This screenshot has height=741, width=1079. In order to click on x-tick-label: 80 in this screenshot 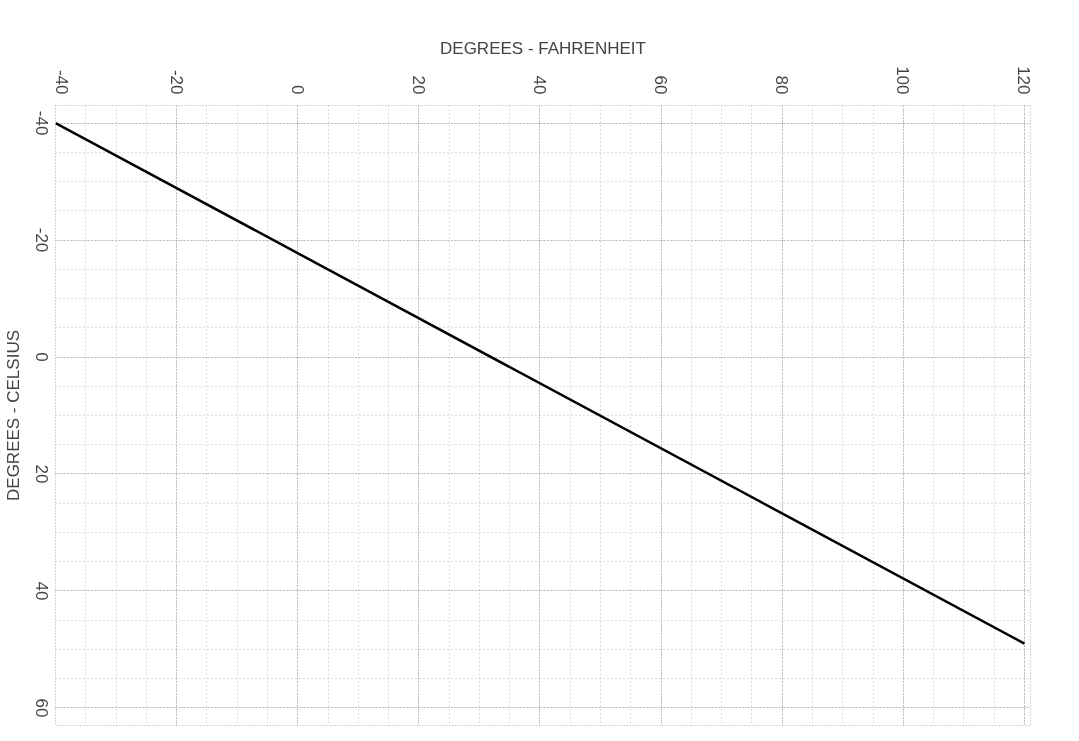, I will do `click(782, 85)`.